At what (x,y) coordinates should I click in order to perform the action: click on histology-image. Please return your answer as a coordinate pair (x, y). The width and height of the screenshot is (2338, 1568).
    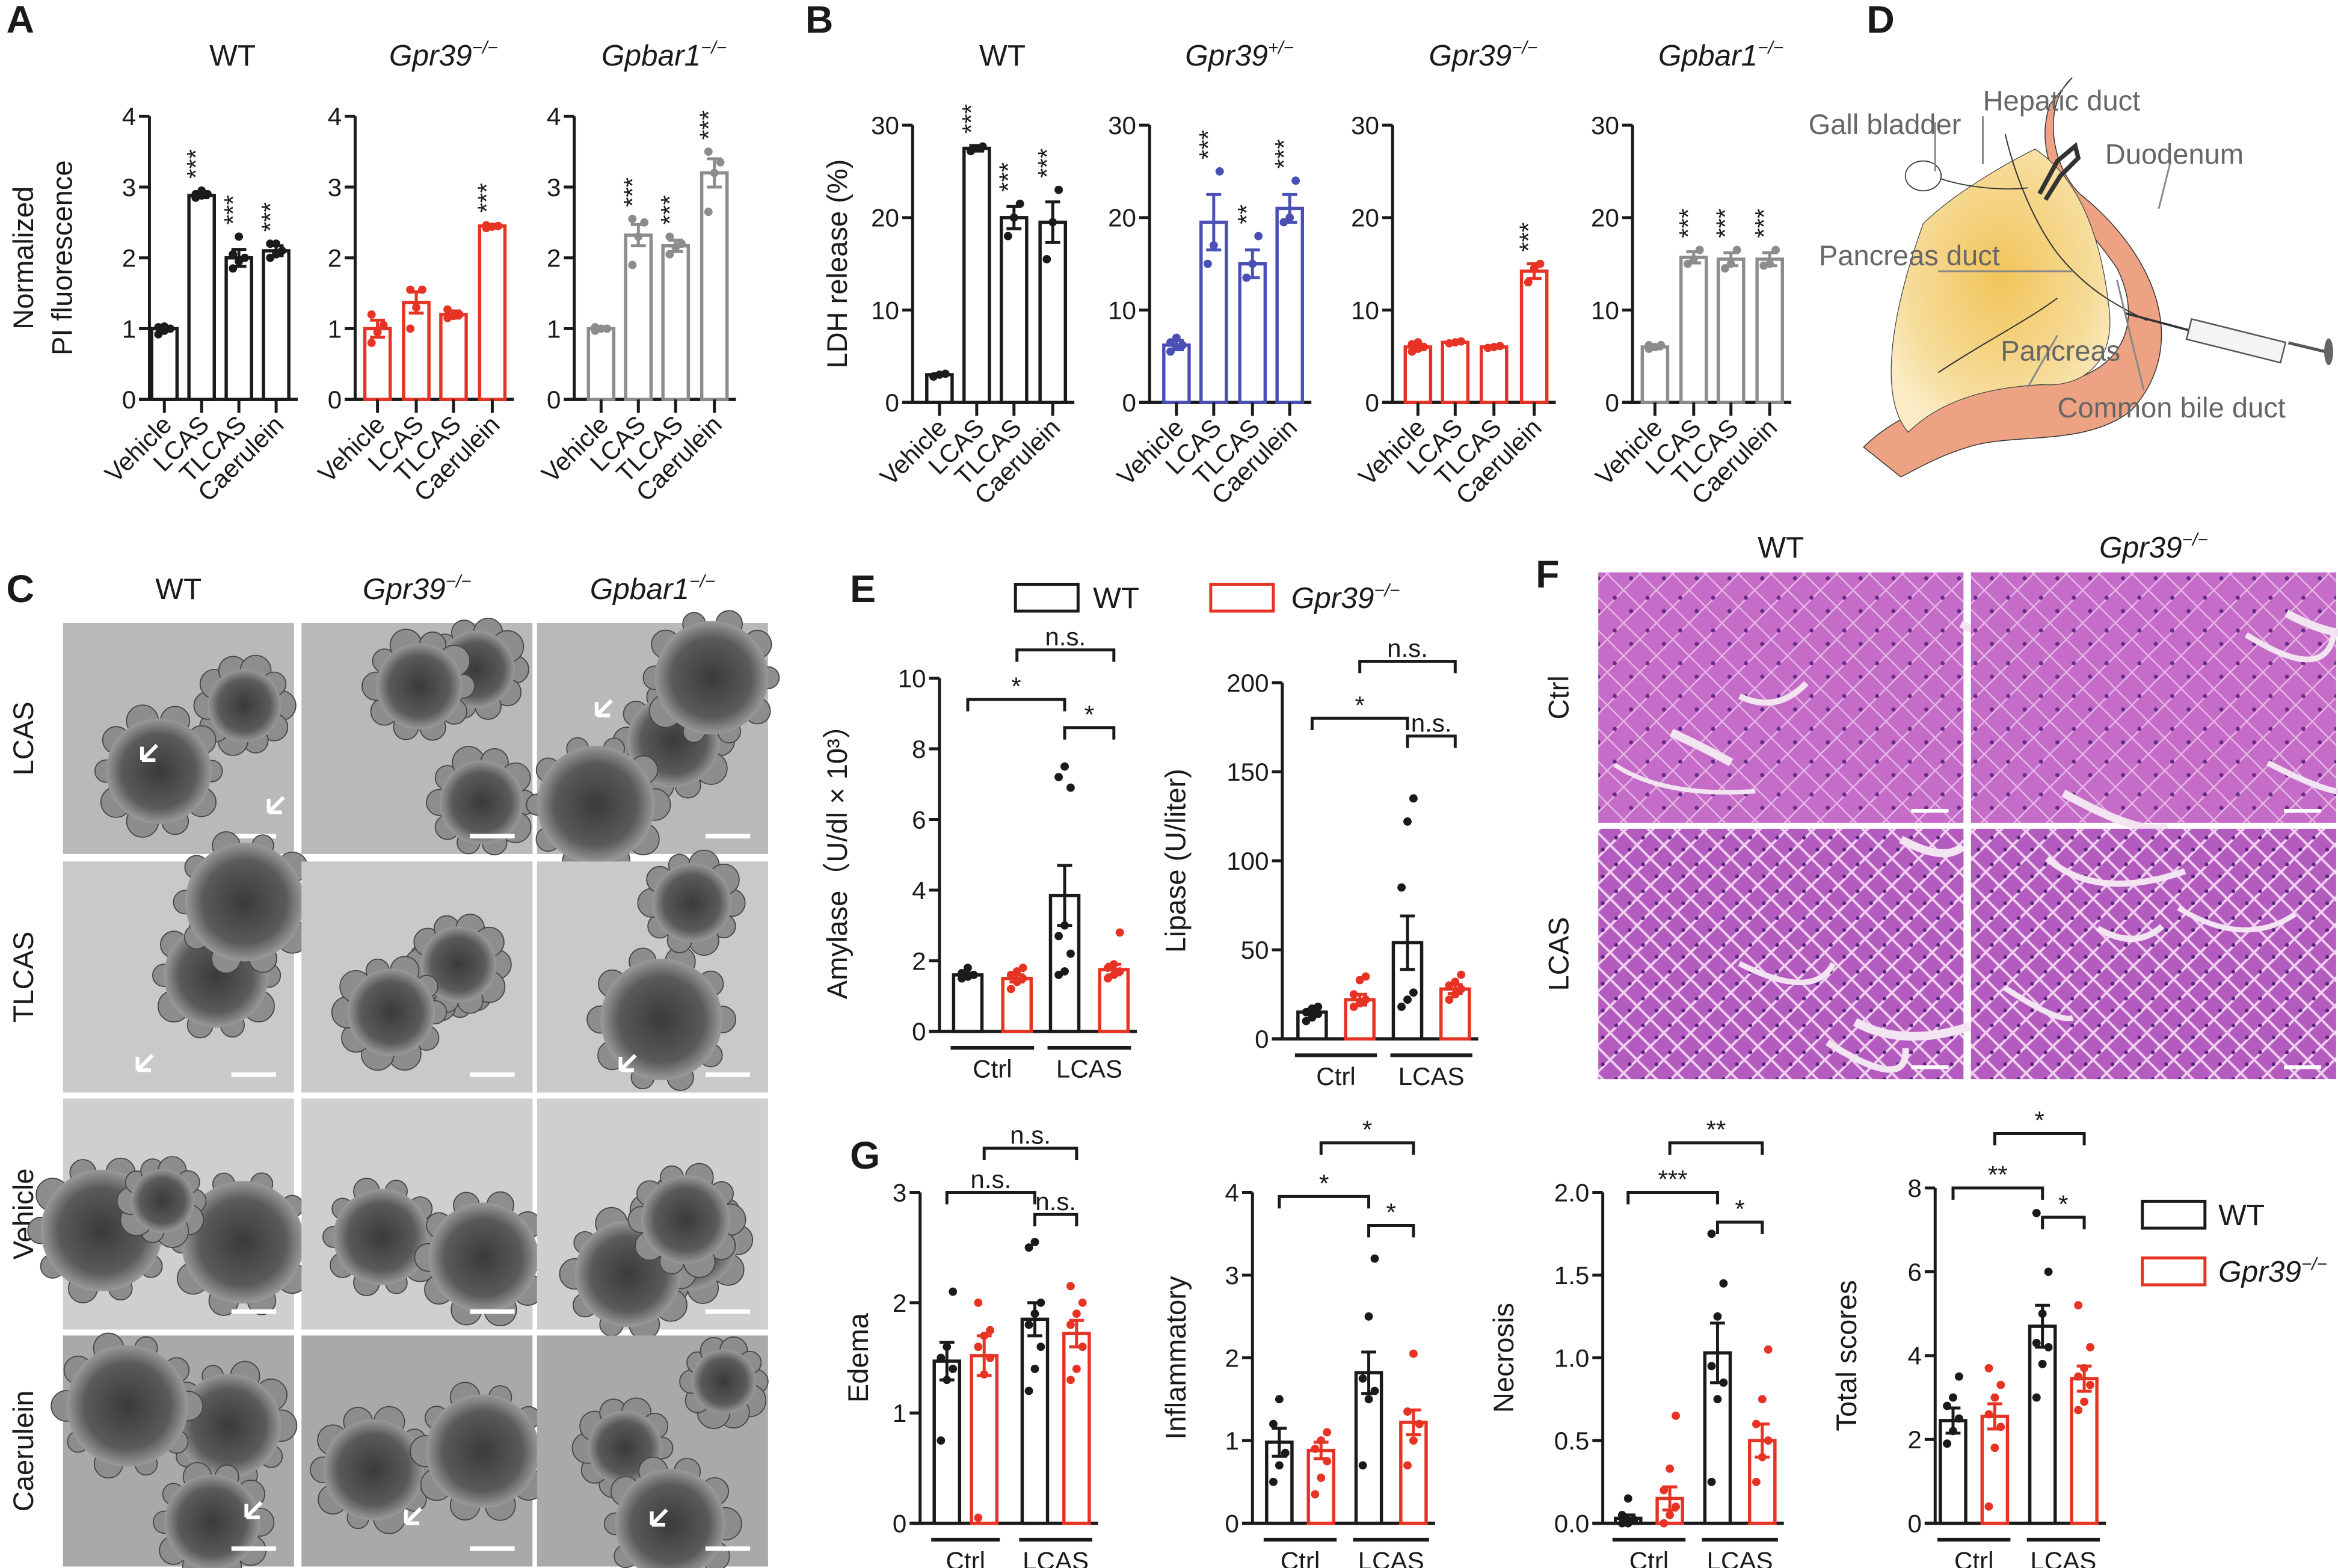
    Looking at the image, I should click on (2153, 954).